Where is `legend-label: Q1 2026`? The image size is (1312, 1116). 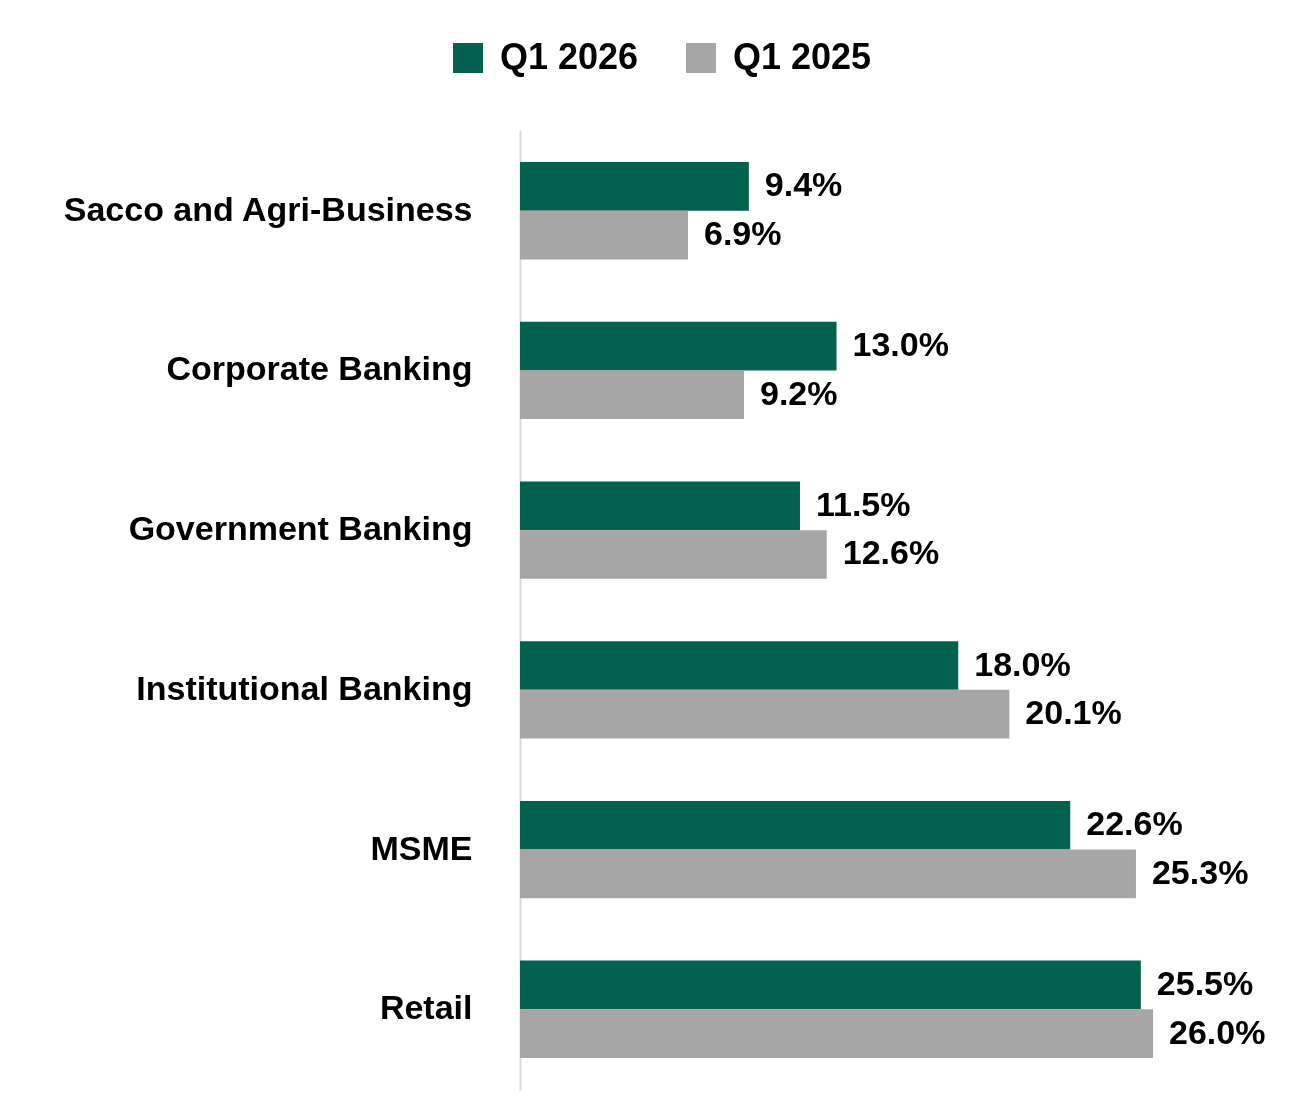 legend-label: Q1 2026 is located at coordinates (569, 56).